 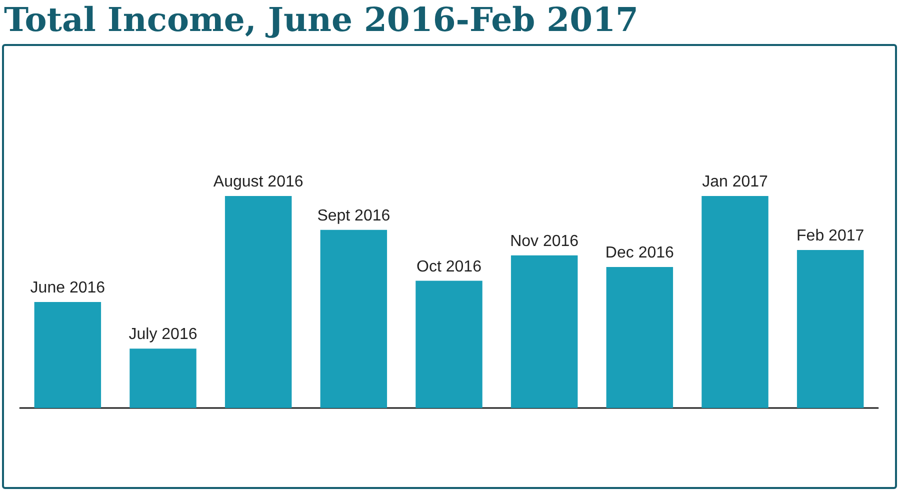 What do you see at coordinates (163, 335) in the screenshot?
I see `x-tick-label: July 2016` at bounding box center [163, 335].